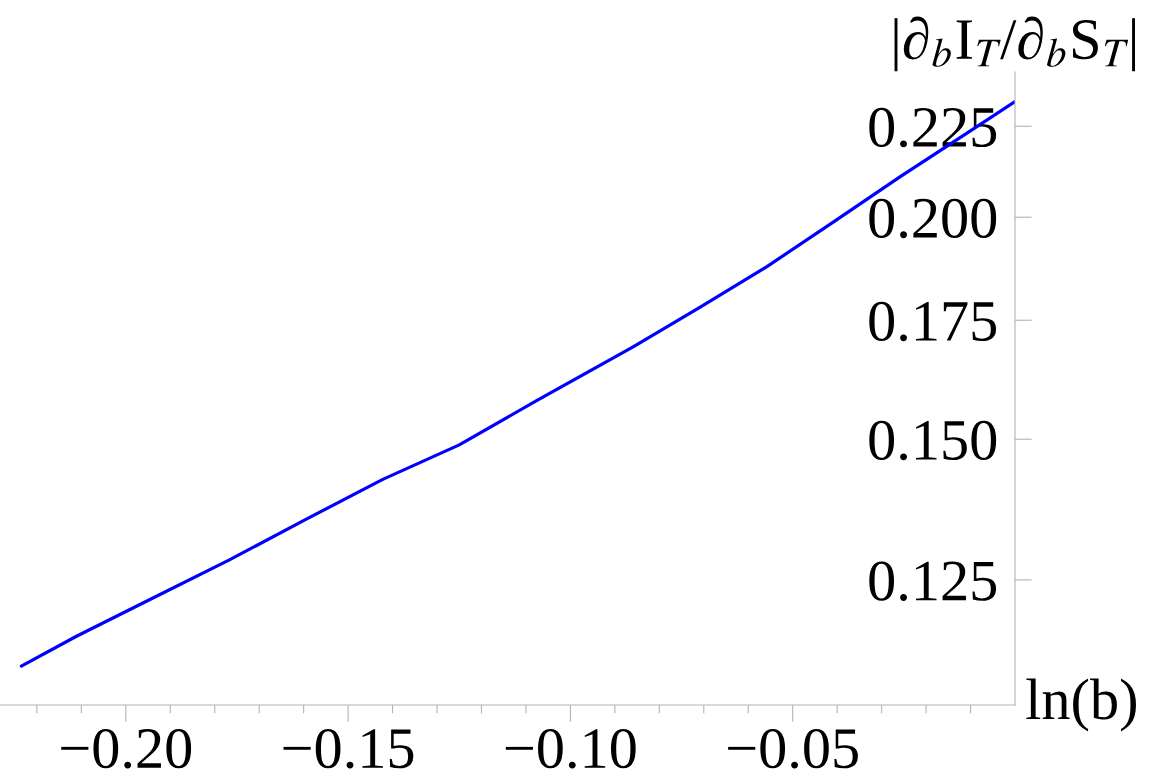 The image size is (1167, 773). I want to click on x-tick-label: −0.10, so click(570, 748).